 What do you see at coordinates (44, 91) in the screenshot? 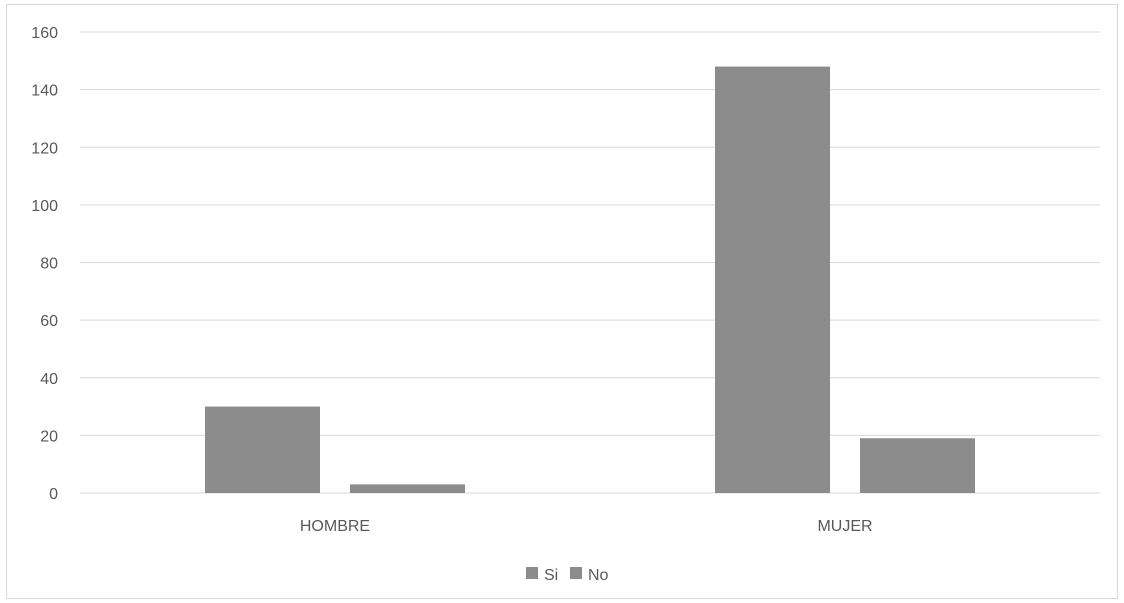
I see `y-tick-label: 140` at bounding box center [44, 91].